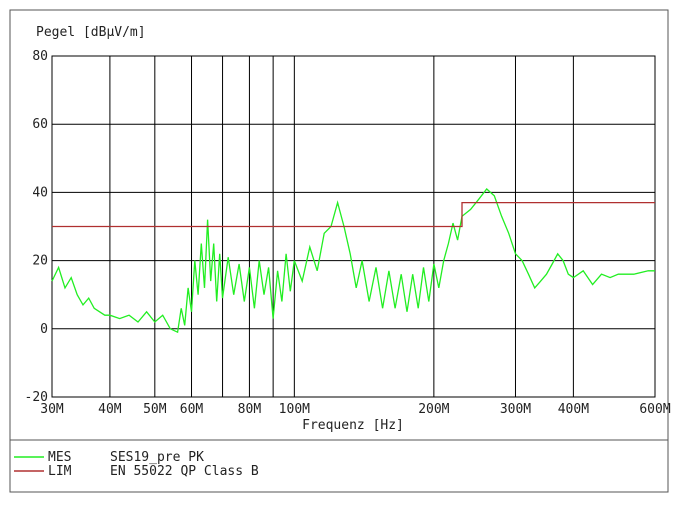  Describe the element at coordinates (573, 409) in the screenshot. I see `x-tick-label: 400M` at that location.